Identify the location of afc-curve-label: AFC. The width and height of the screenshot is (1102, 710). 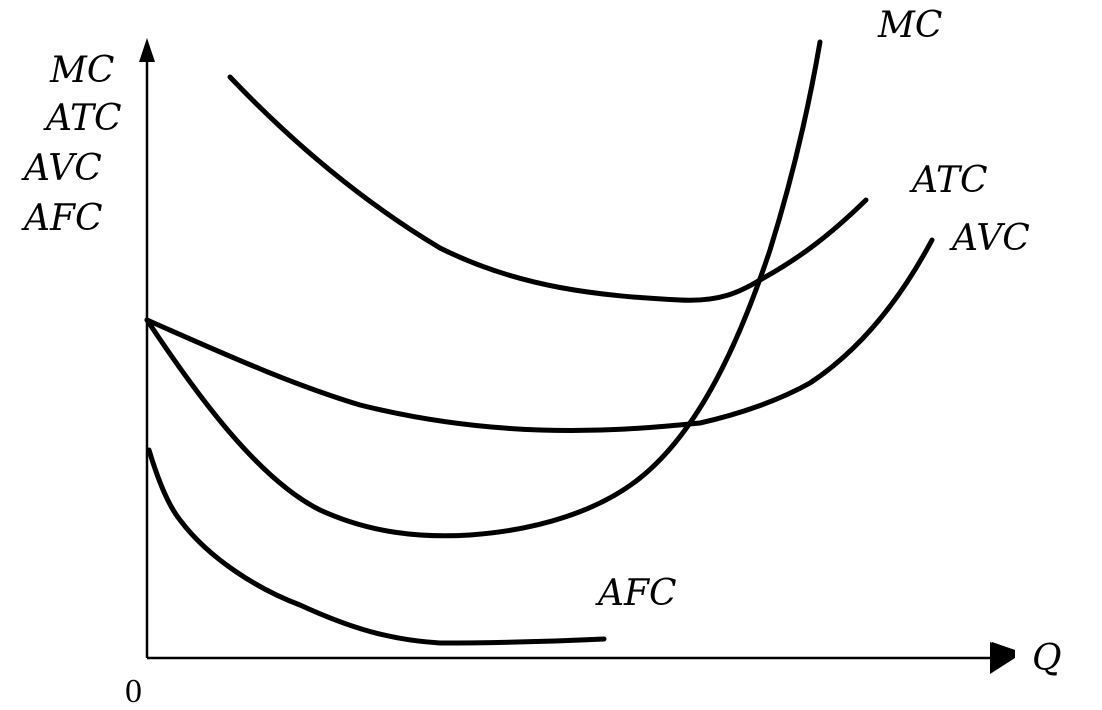
(636, 593).